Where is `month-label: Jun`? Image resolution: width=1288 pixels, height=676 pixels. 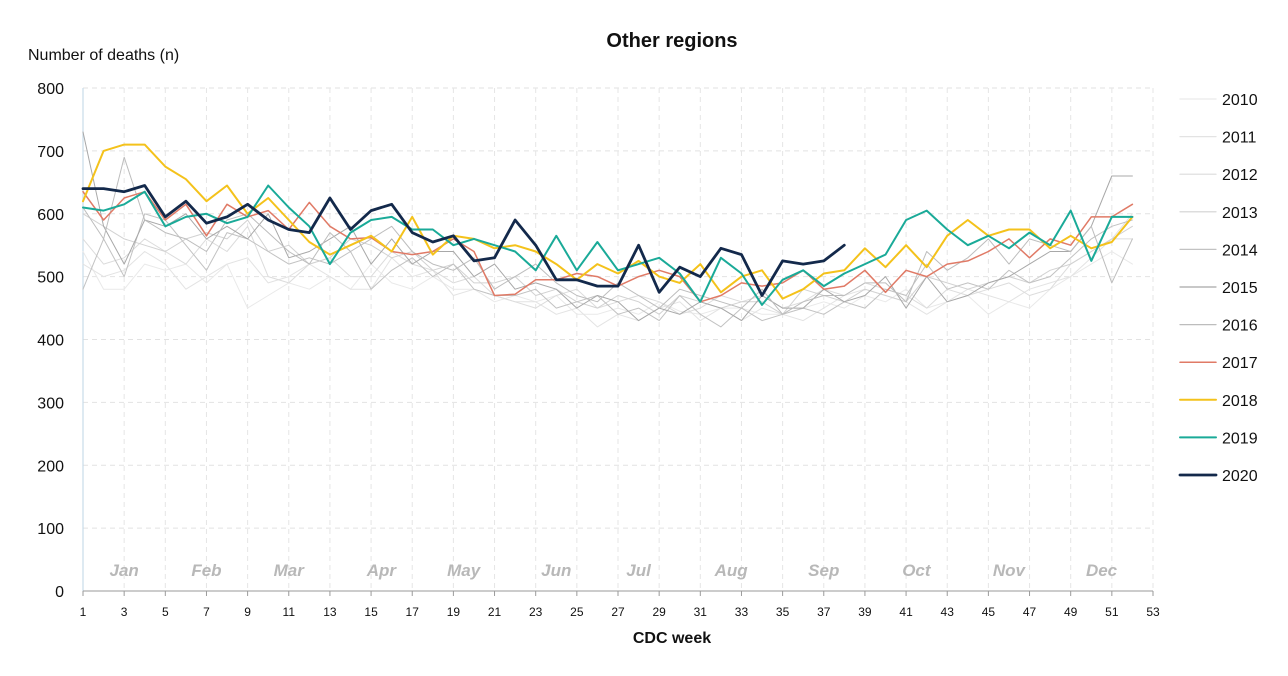
month-label: Jun is located at coordinates (556, 570).